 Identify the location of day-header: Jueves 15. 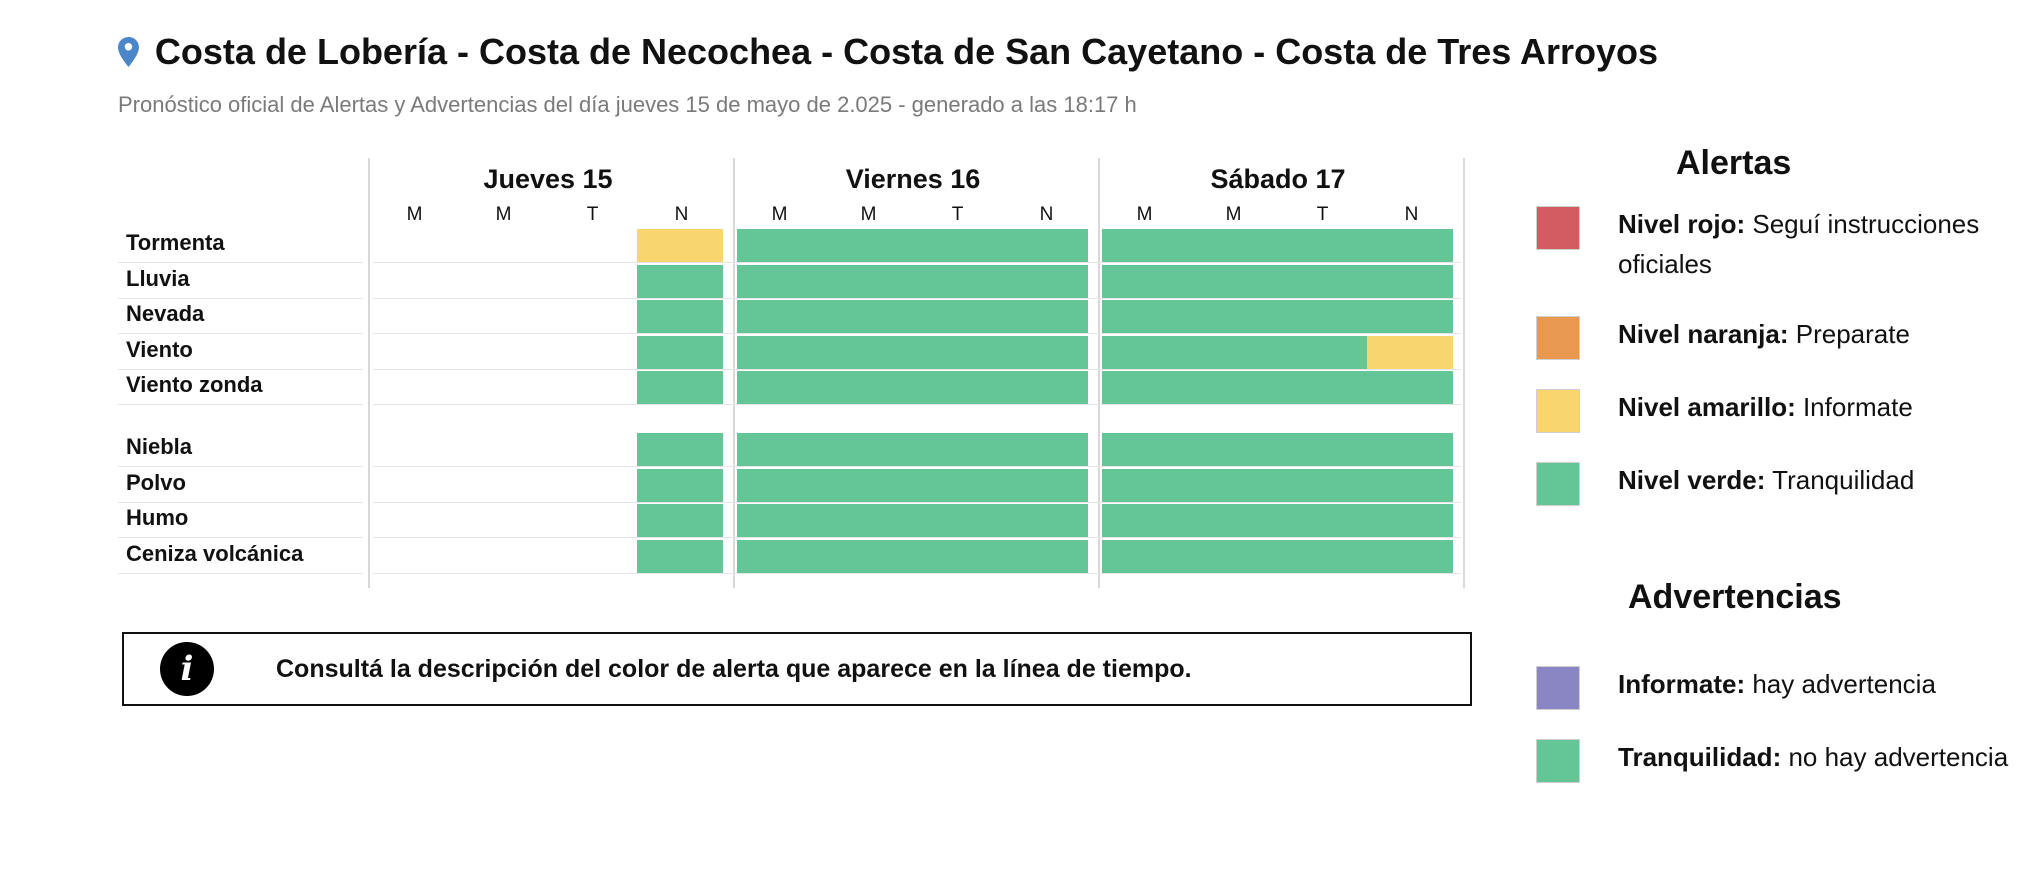
(548, 179).